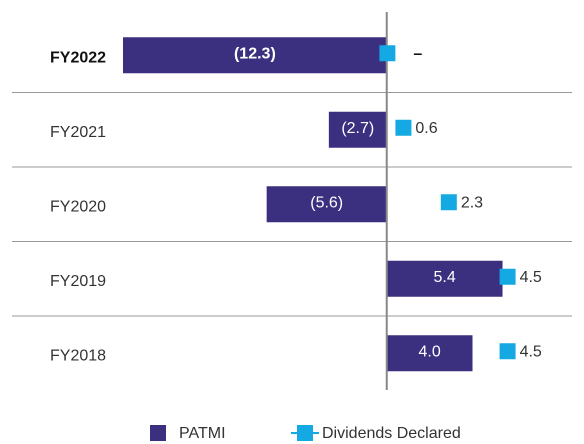 Image resolution: width=584 pixels, height=444 pixels. I want to click on legend-label: PATMI, so click(202, 433).